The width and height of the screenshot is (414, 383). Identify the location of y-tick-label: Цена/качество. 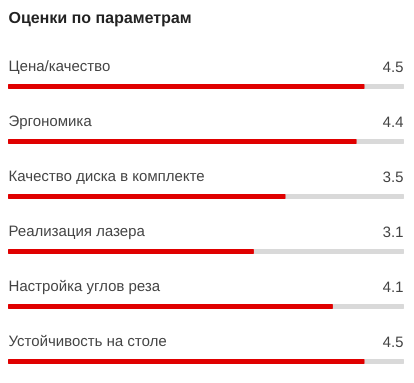
(59, 66).